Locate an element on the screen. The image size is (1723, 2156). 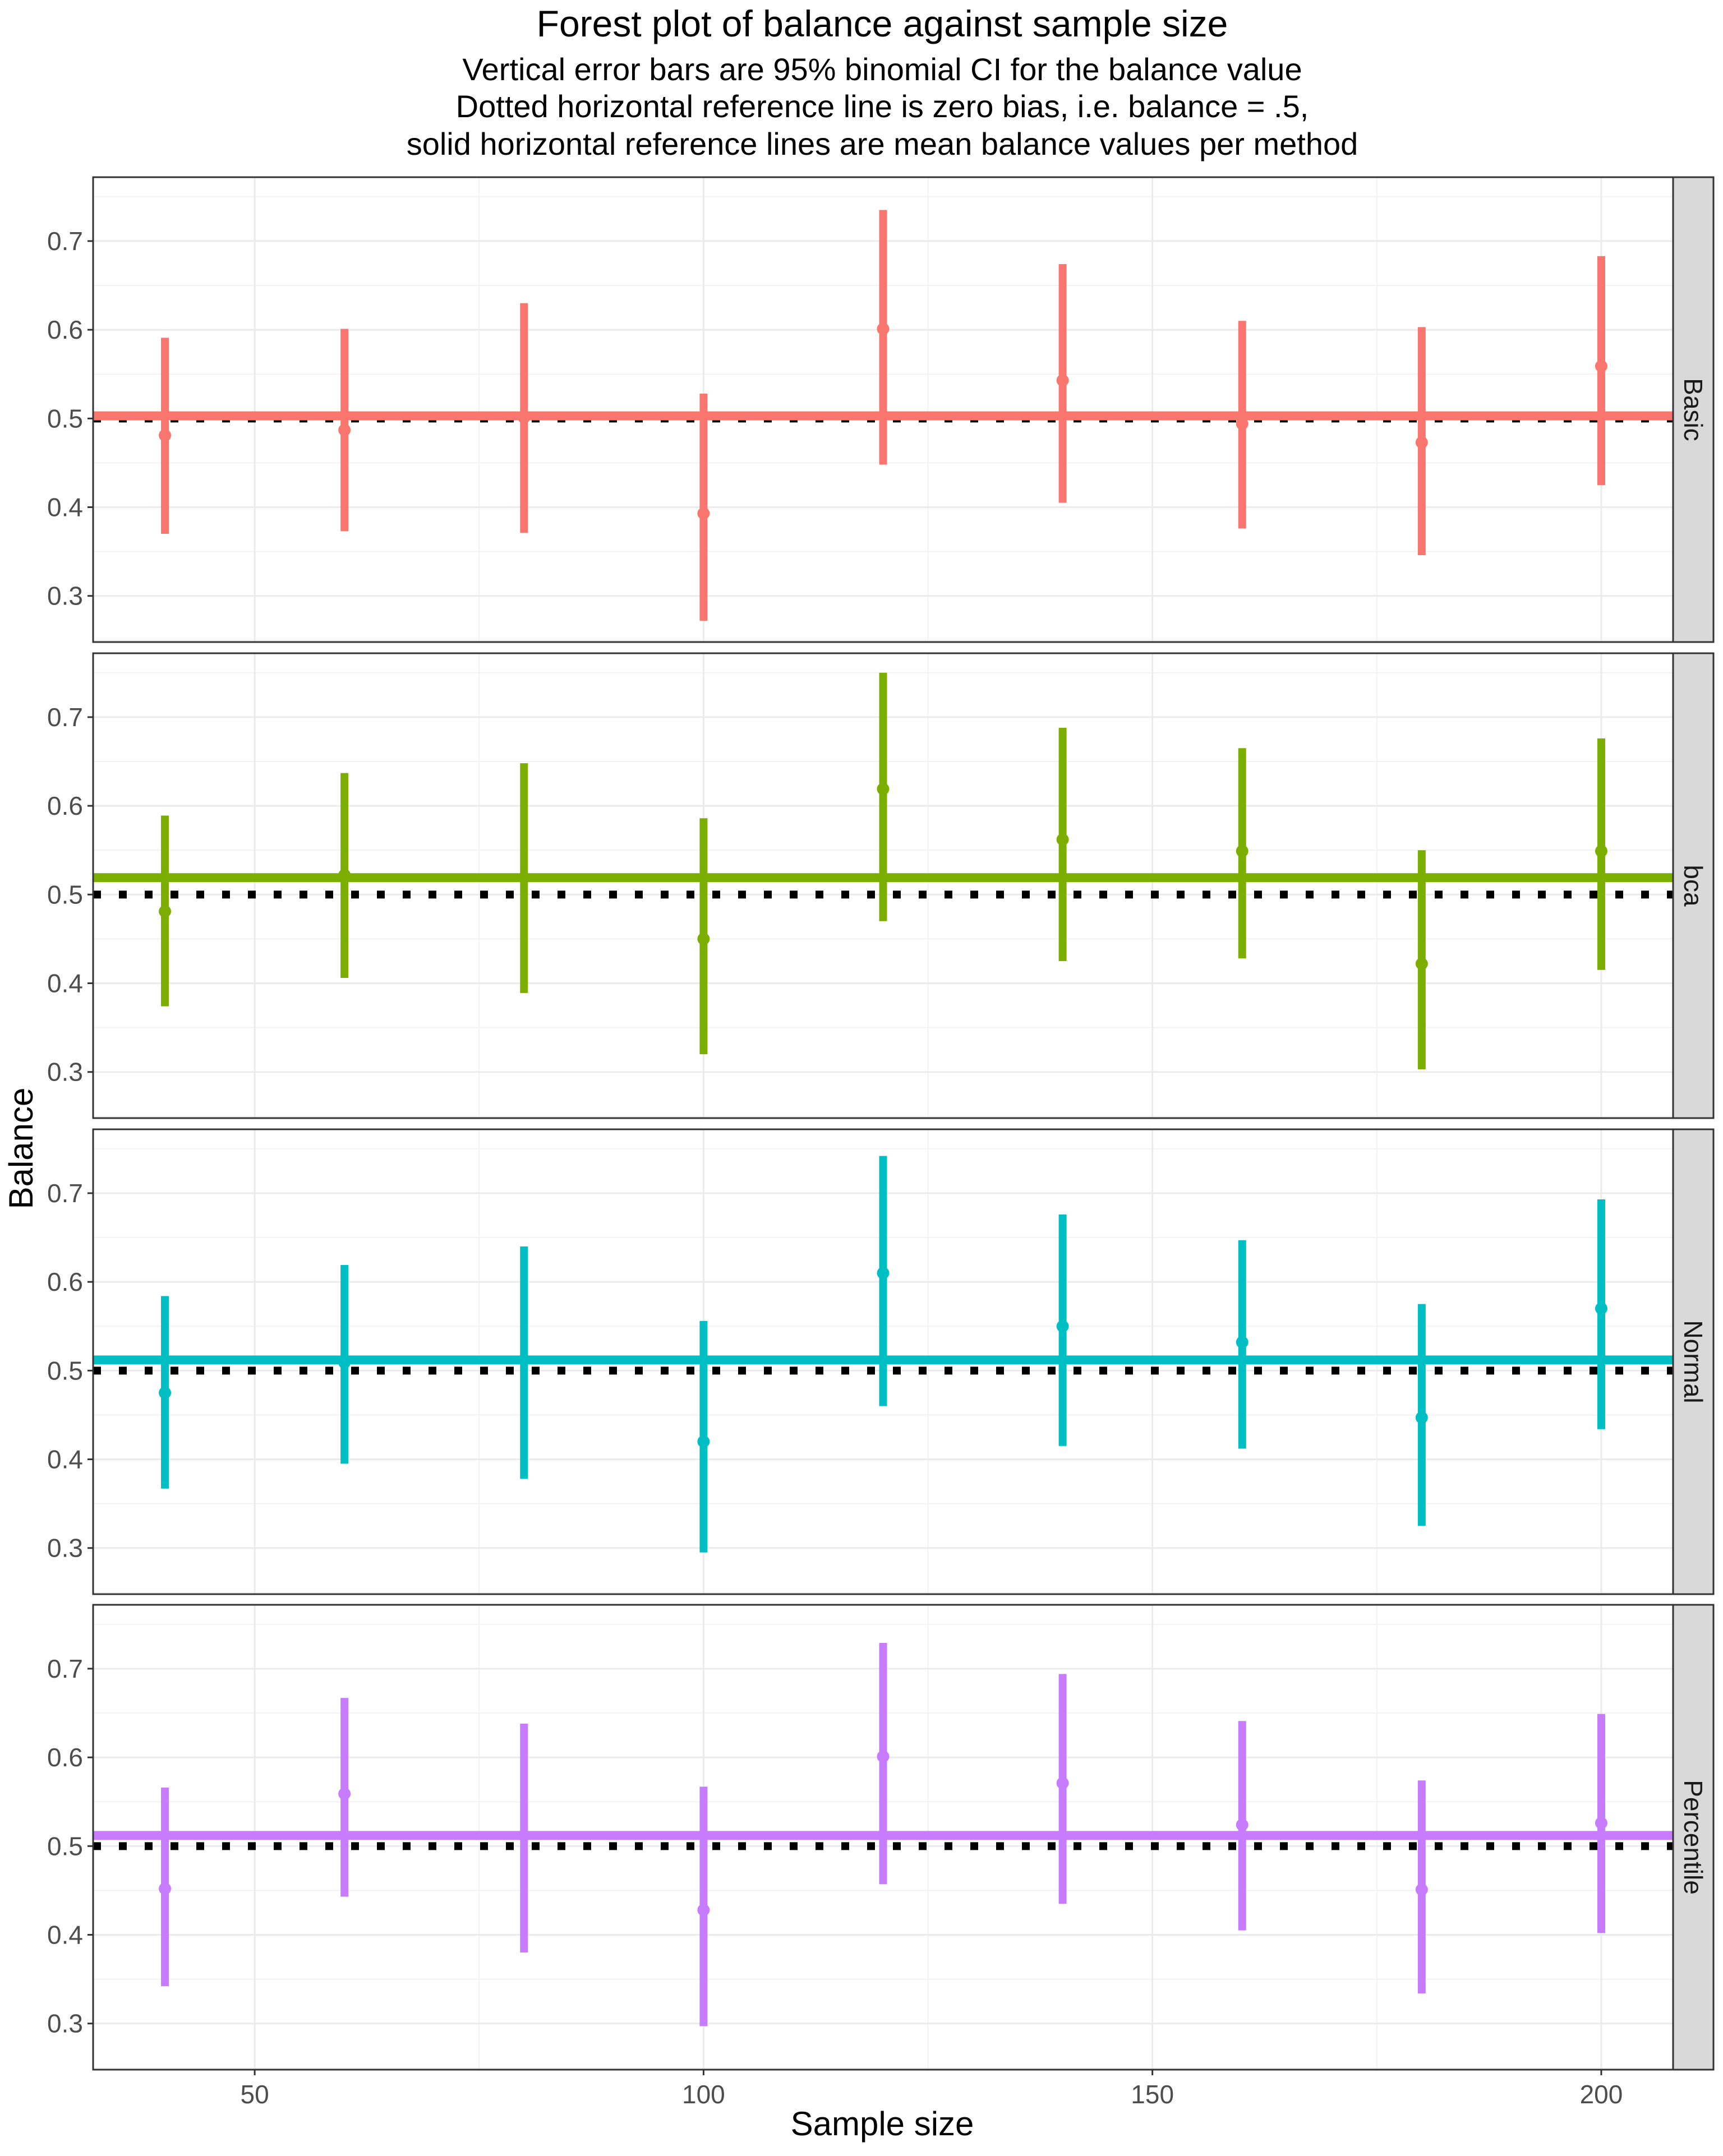
x-tick-label: 50 is located at coordinates (255, 2094).